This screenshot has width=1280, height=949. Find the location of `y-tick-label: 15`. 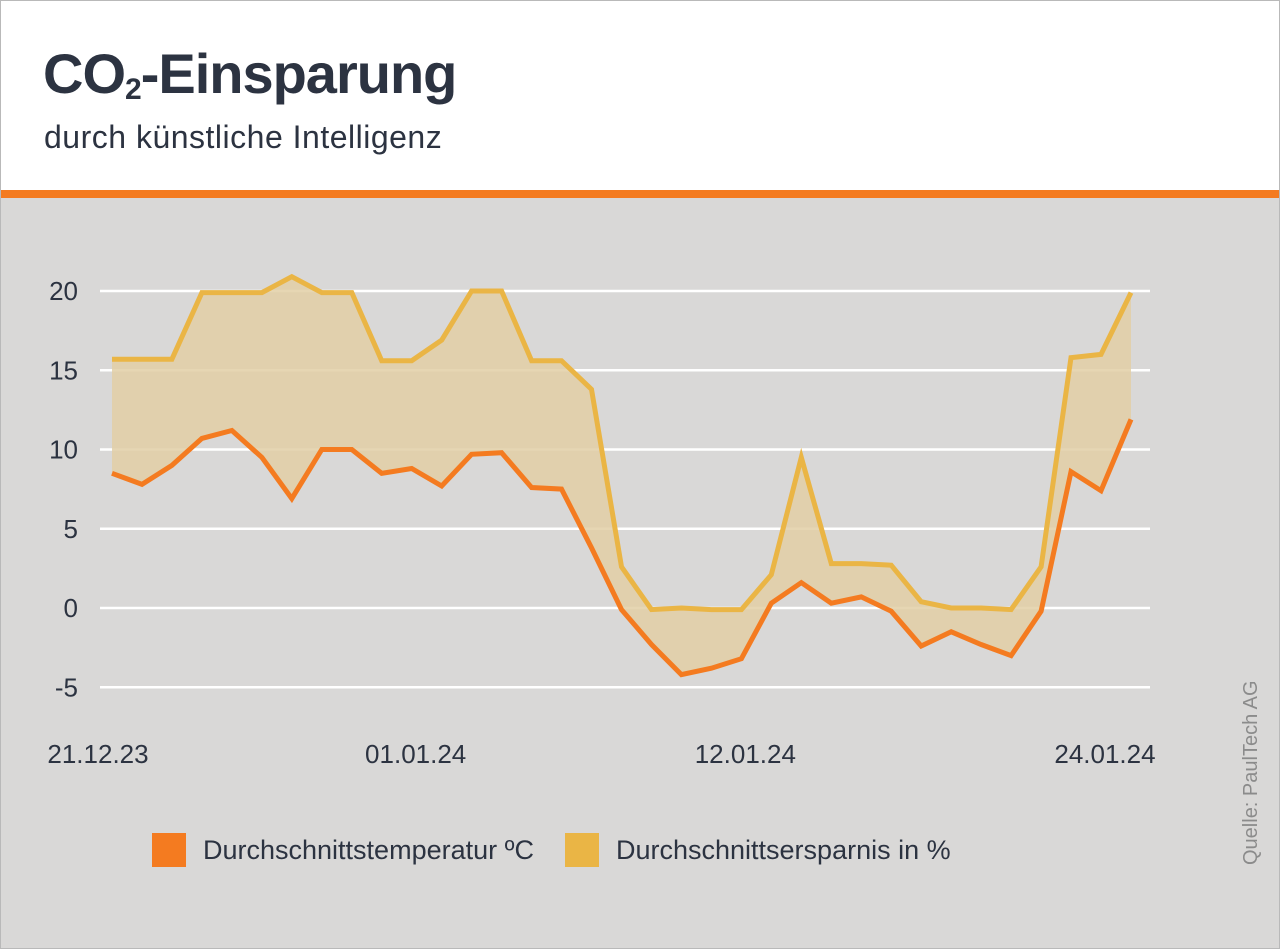

y-tick-label: 15 is located at coordinates (63, 370).